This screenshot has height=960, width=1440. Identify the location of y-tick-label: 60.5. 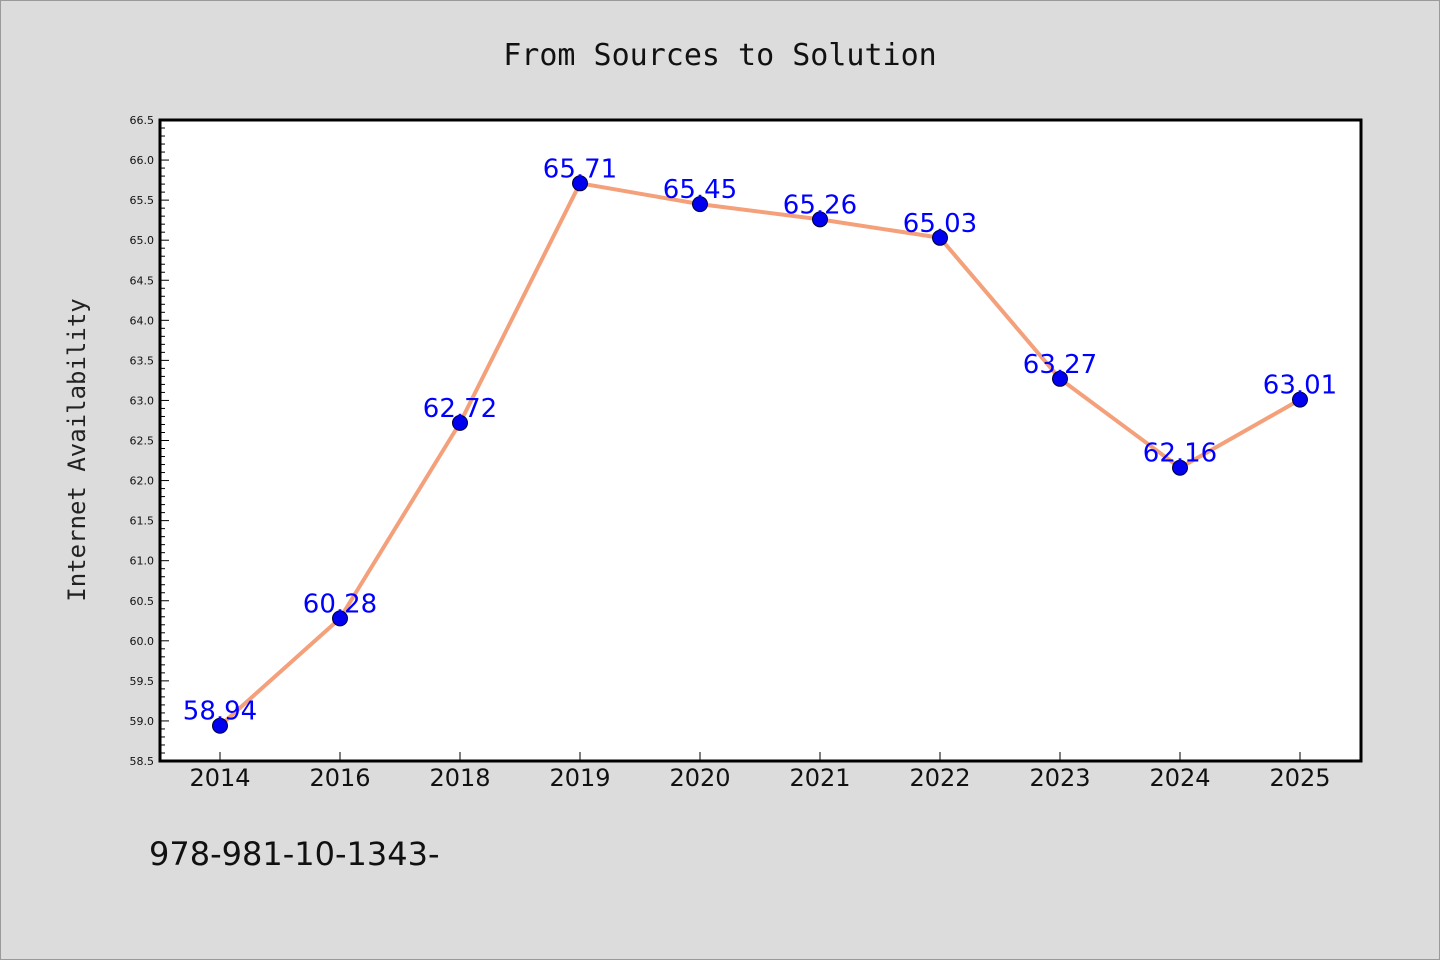
(142, 601).